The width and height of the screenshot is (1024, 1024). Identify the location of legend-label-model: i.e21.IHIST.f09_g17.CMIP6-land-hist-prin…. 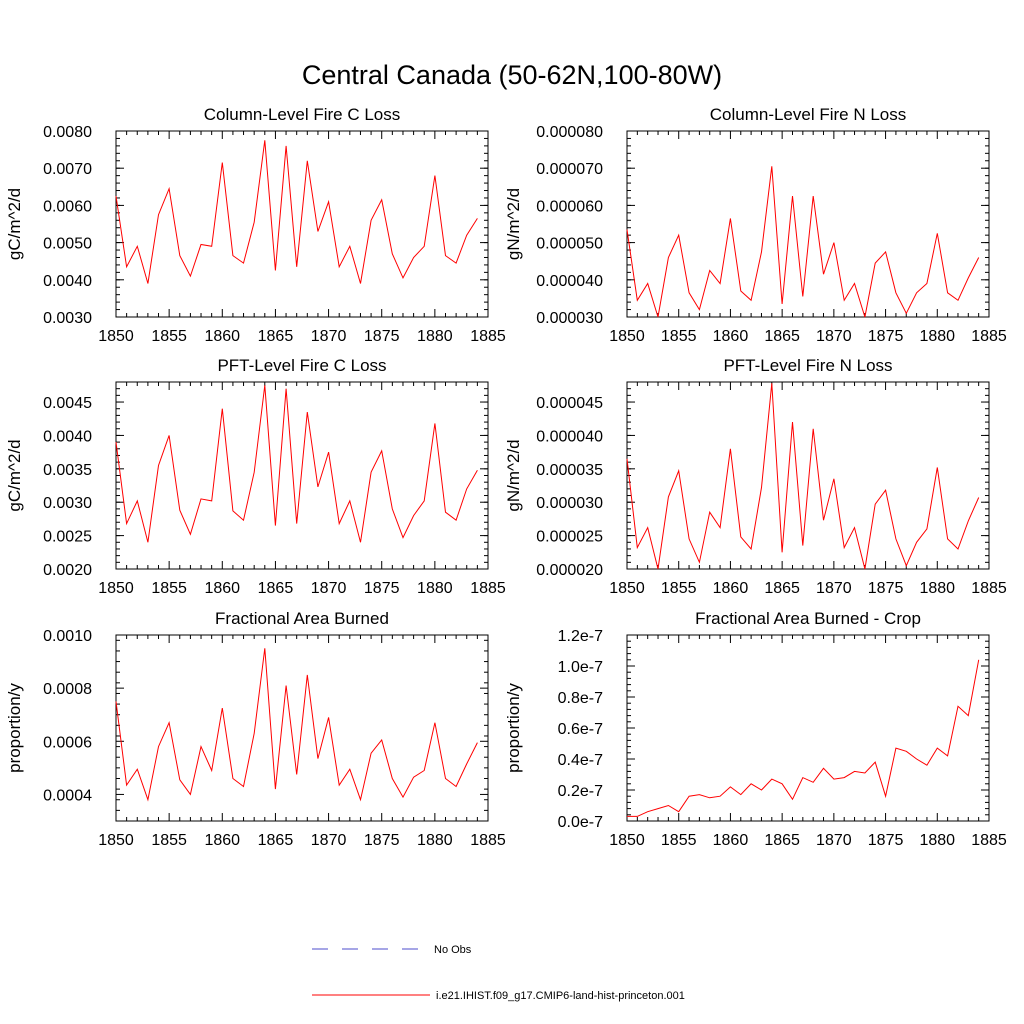
(560, 996).